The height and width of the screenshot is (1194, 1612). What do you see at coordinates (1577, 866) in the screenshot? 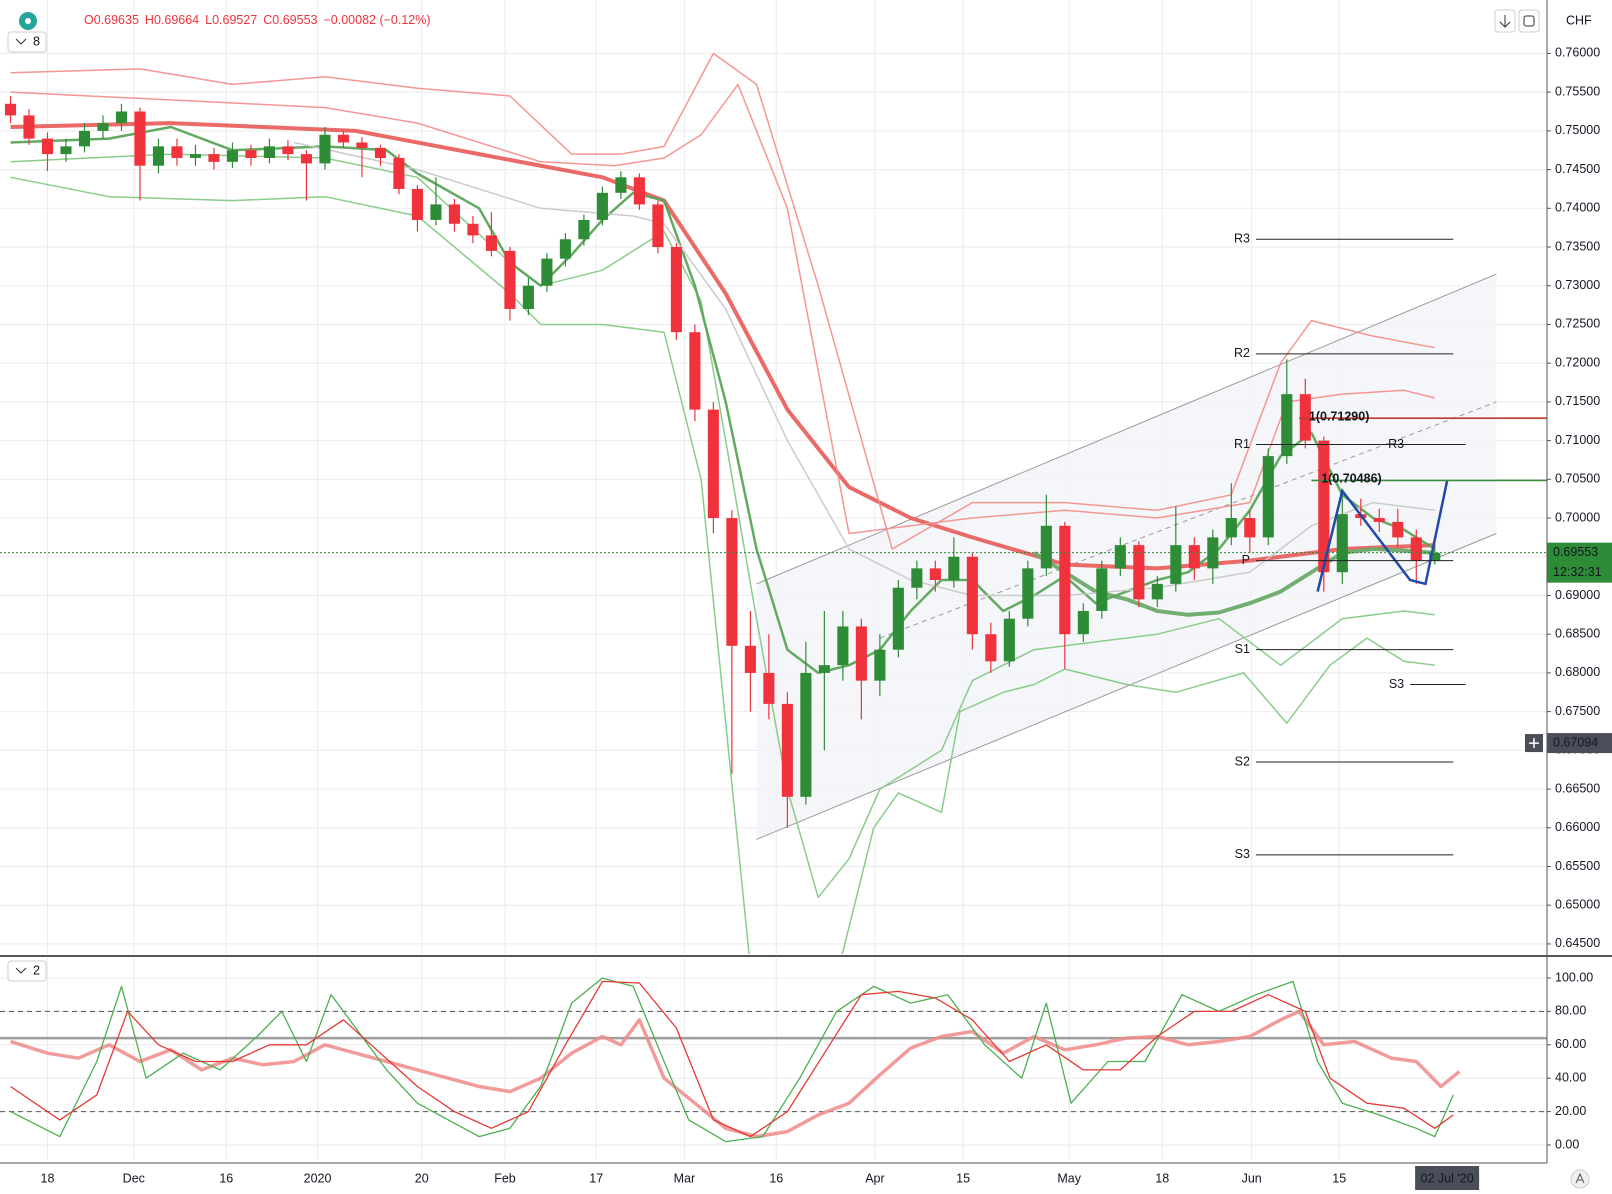
I see `y-tick-label: 0.65500` at bounding box center [1577, 866].